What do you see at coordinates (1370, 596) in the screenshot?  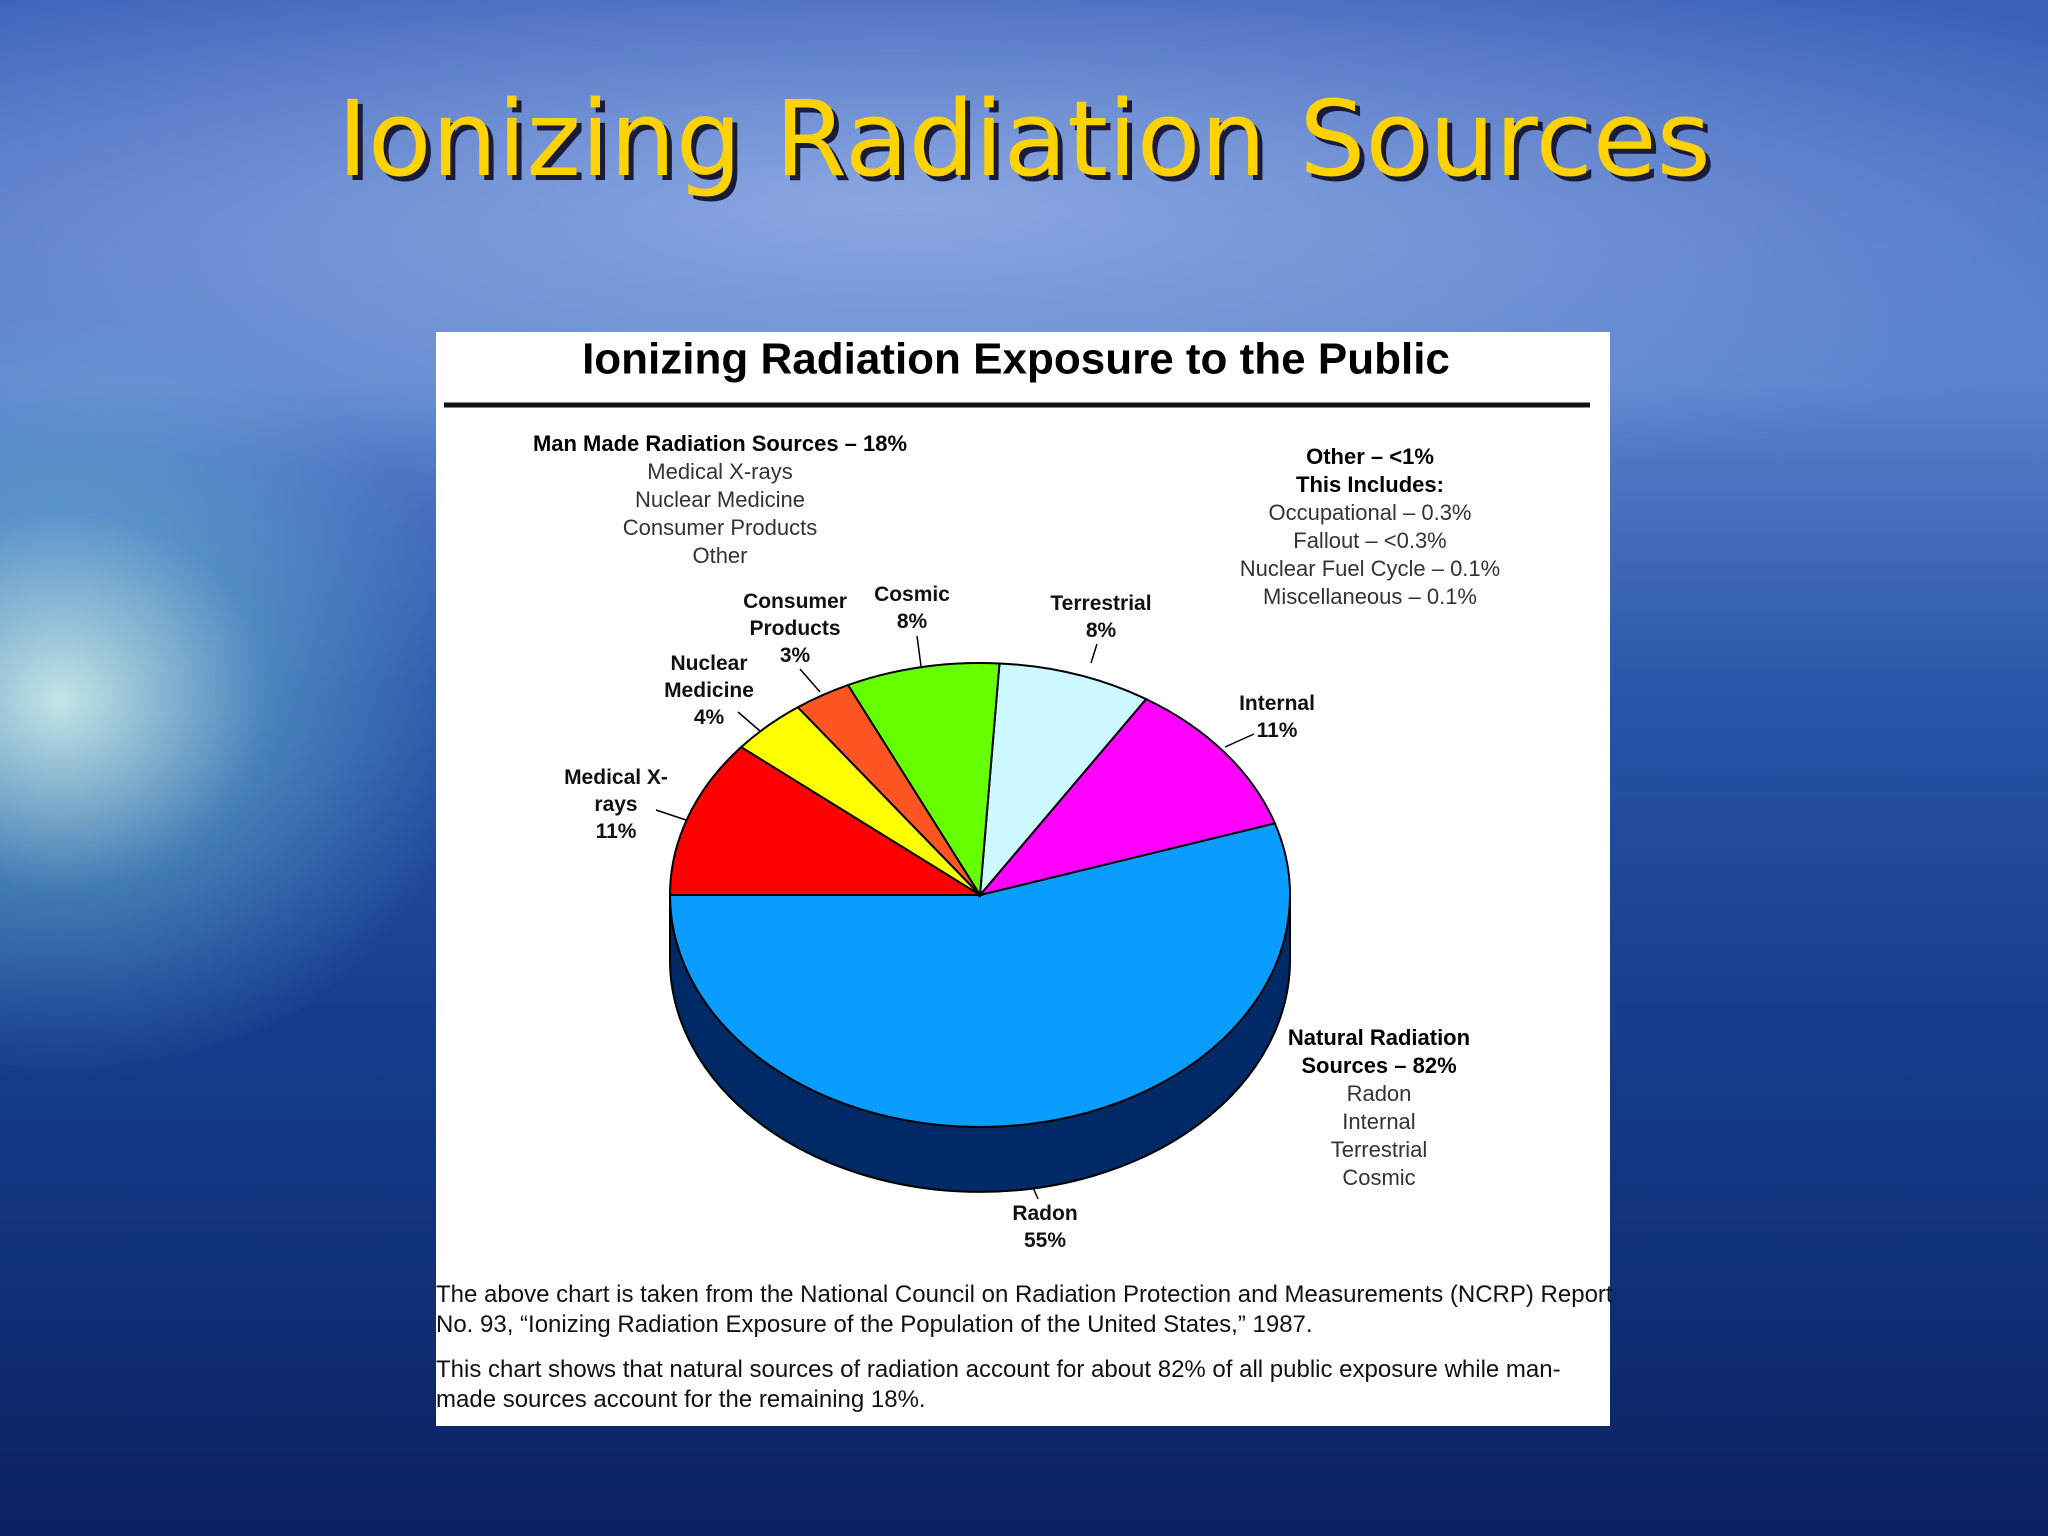 I see `note-item: Miscellaneous – 0.1%` at bounding box center [1370, 596].